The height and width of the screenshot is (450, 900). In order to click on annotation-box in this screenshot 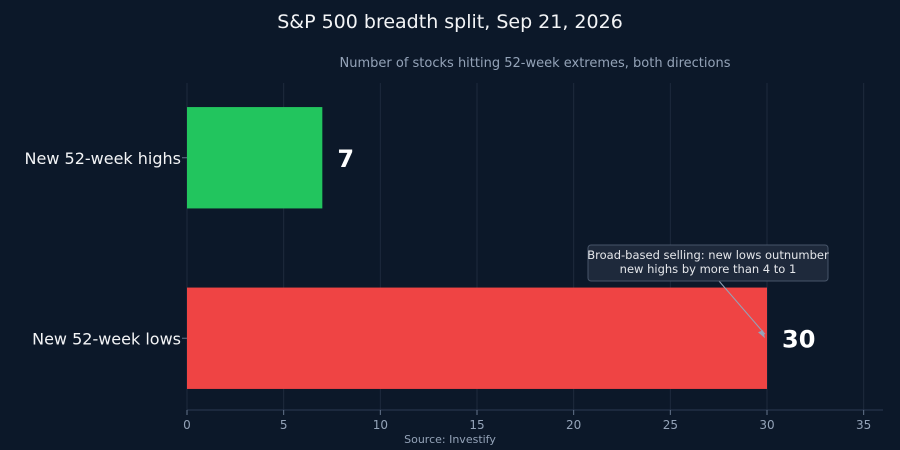, I will do `click(708, 263)`.